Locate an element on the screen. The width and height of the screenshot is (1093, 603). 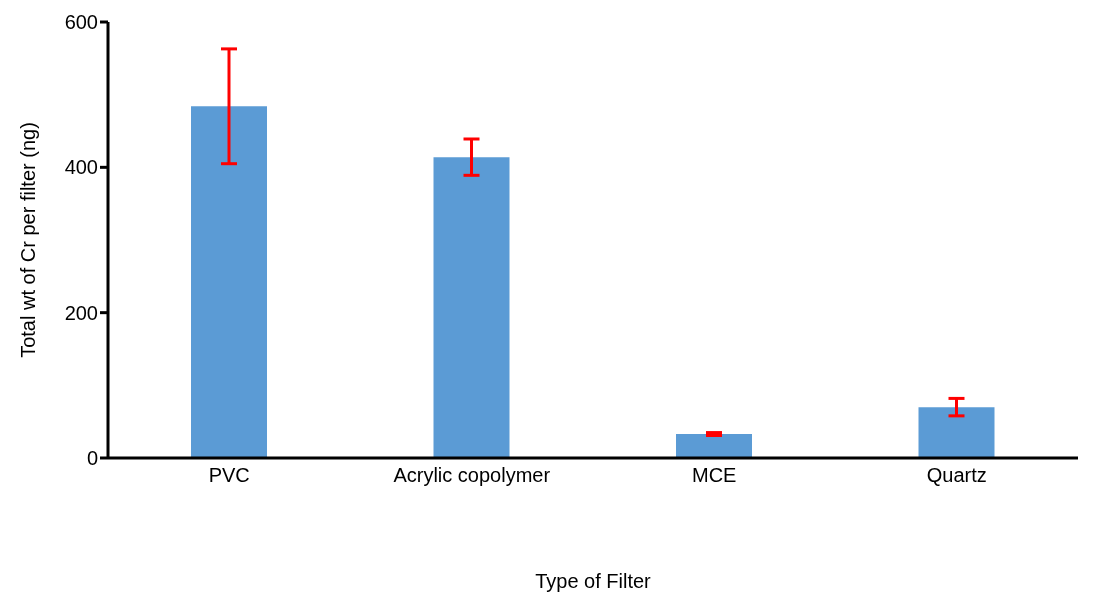
x-tick-label: MCE is located at coordinates (714, 475).